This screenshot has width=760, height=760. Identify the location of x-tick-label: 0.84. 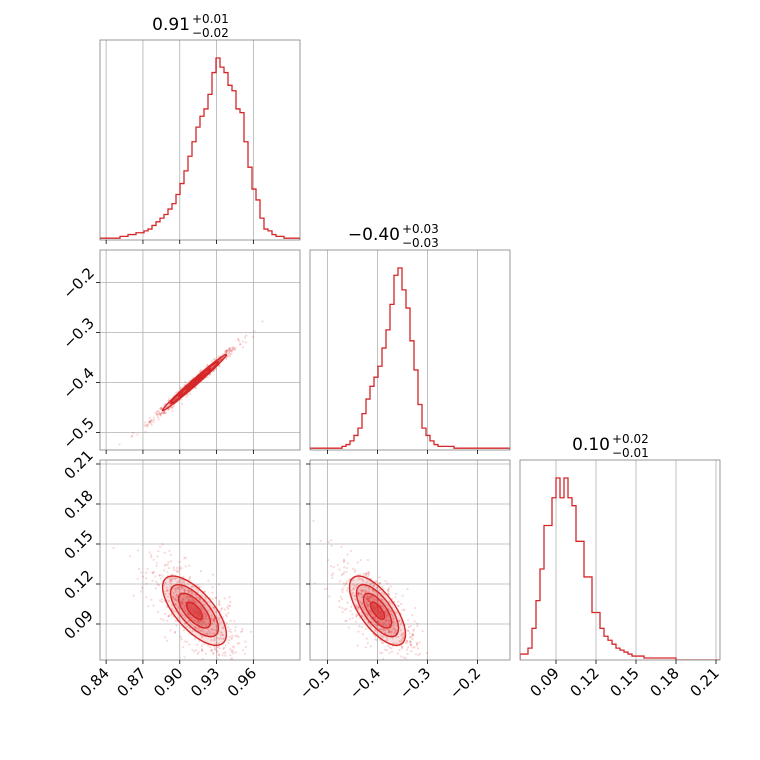
(95, 682).